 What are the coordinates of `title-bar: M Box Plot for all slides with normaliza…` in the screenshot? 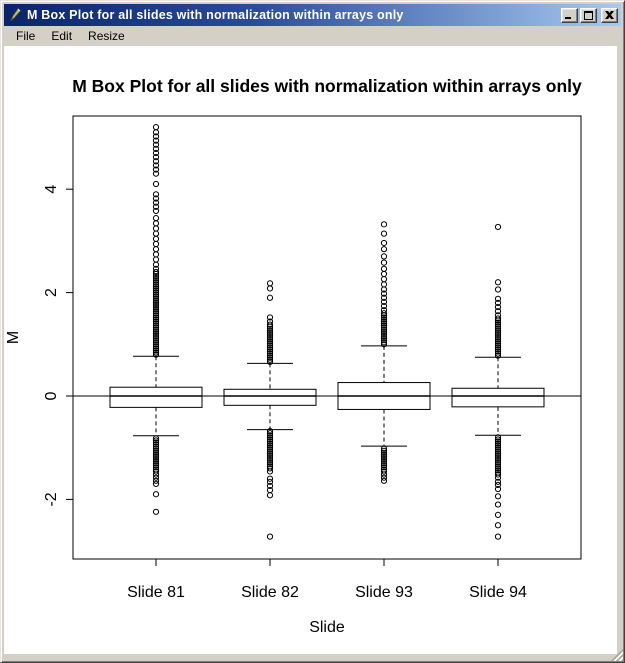 It's located at (312, 15).